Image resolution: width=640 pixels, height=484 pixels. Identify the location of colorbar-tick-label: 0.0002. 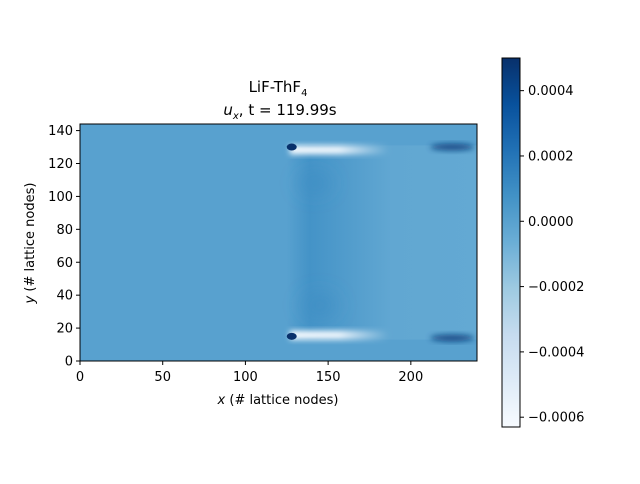
(551, 156).